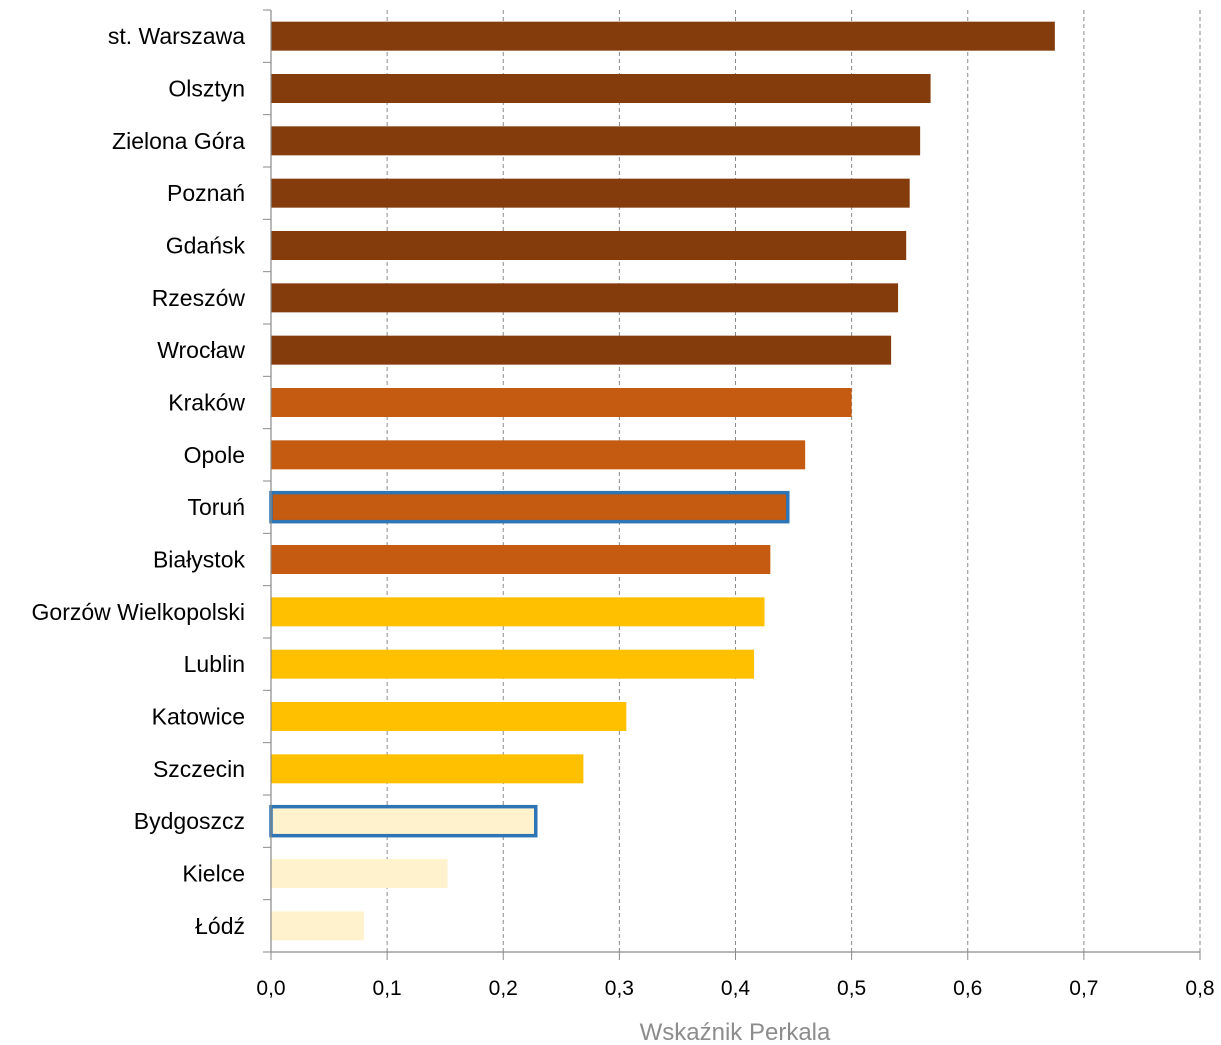  Describe the element at coordinates (178, 141) in the screenshot. I see `category-label: Zielona Góra` at that location.